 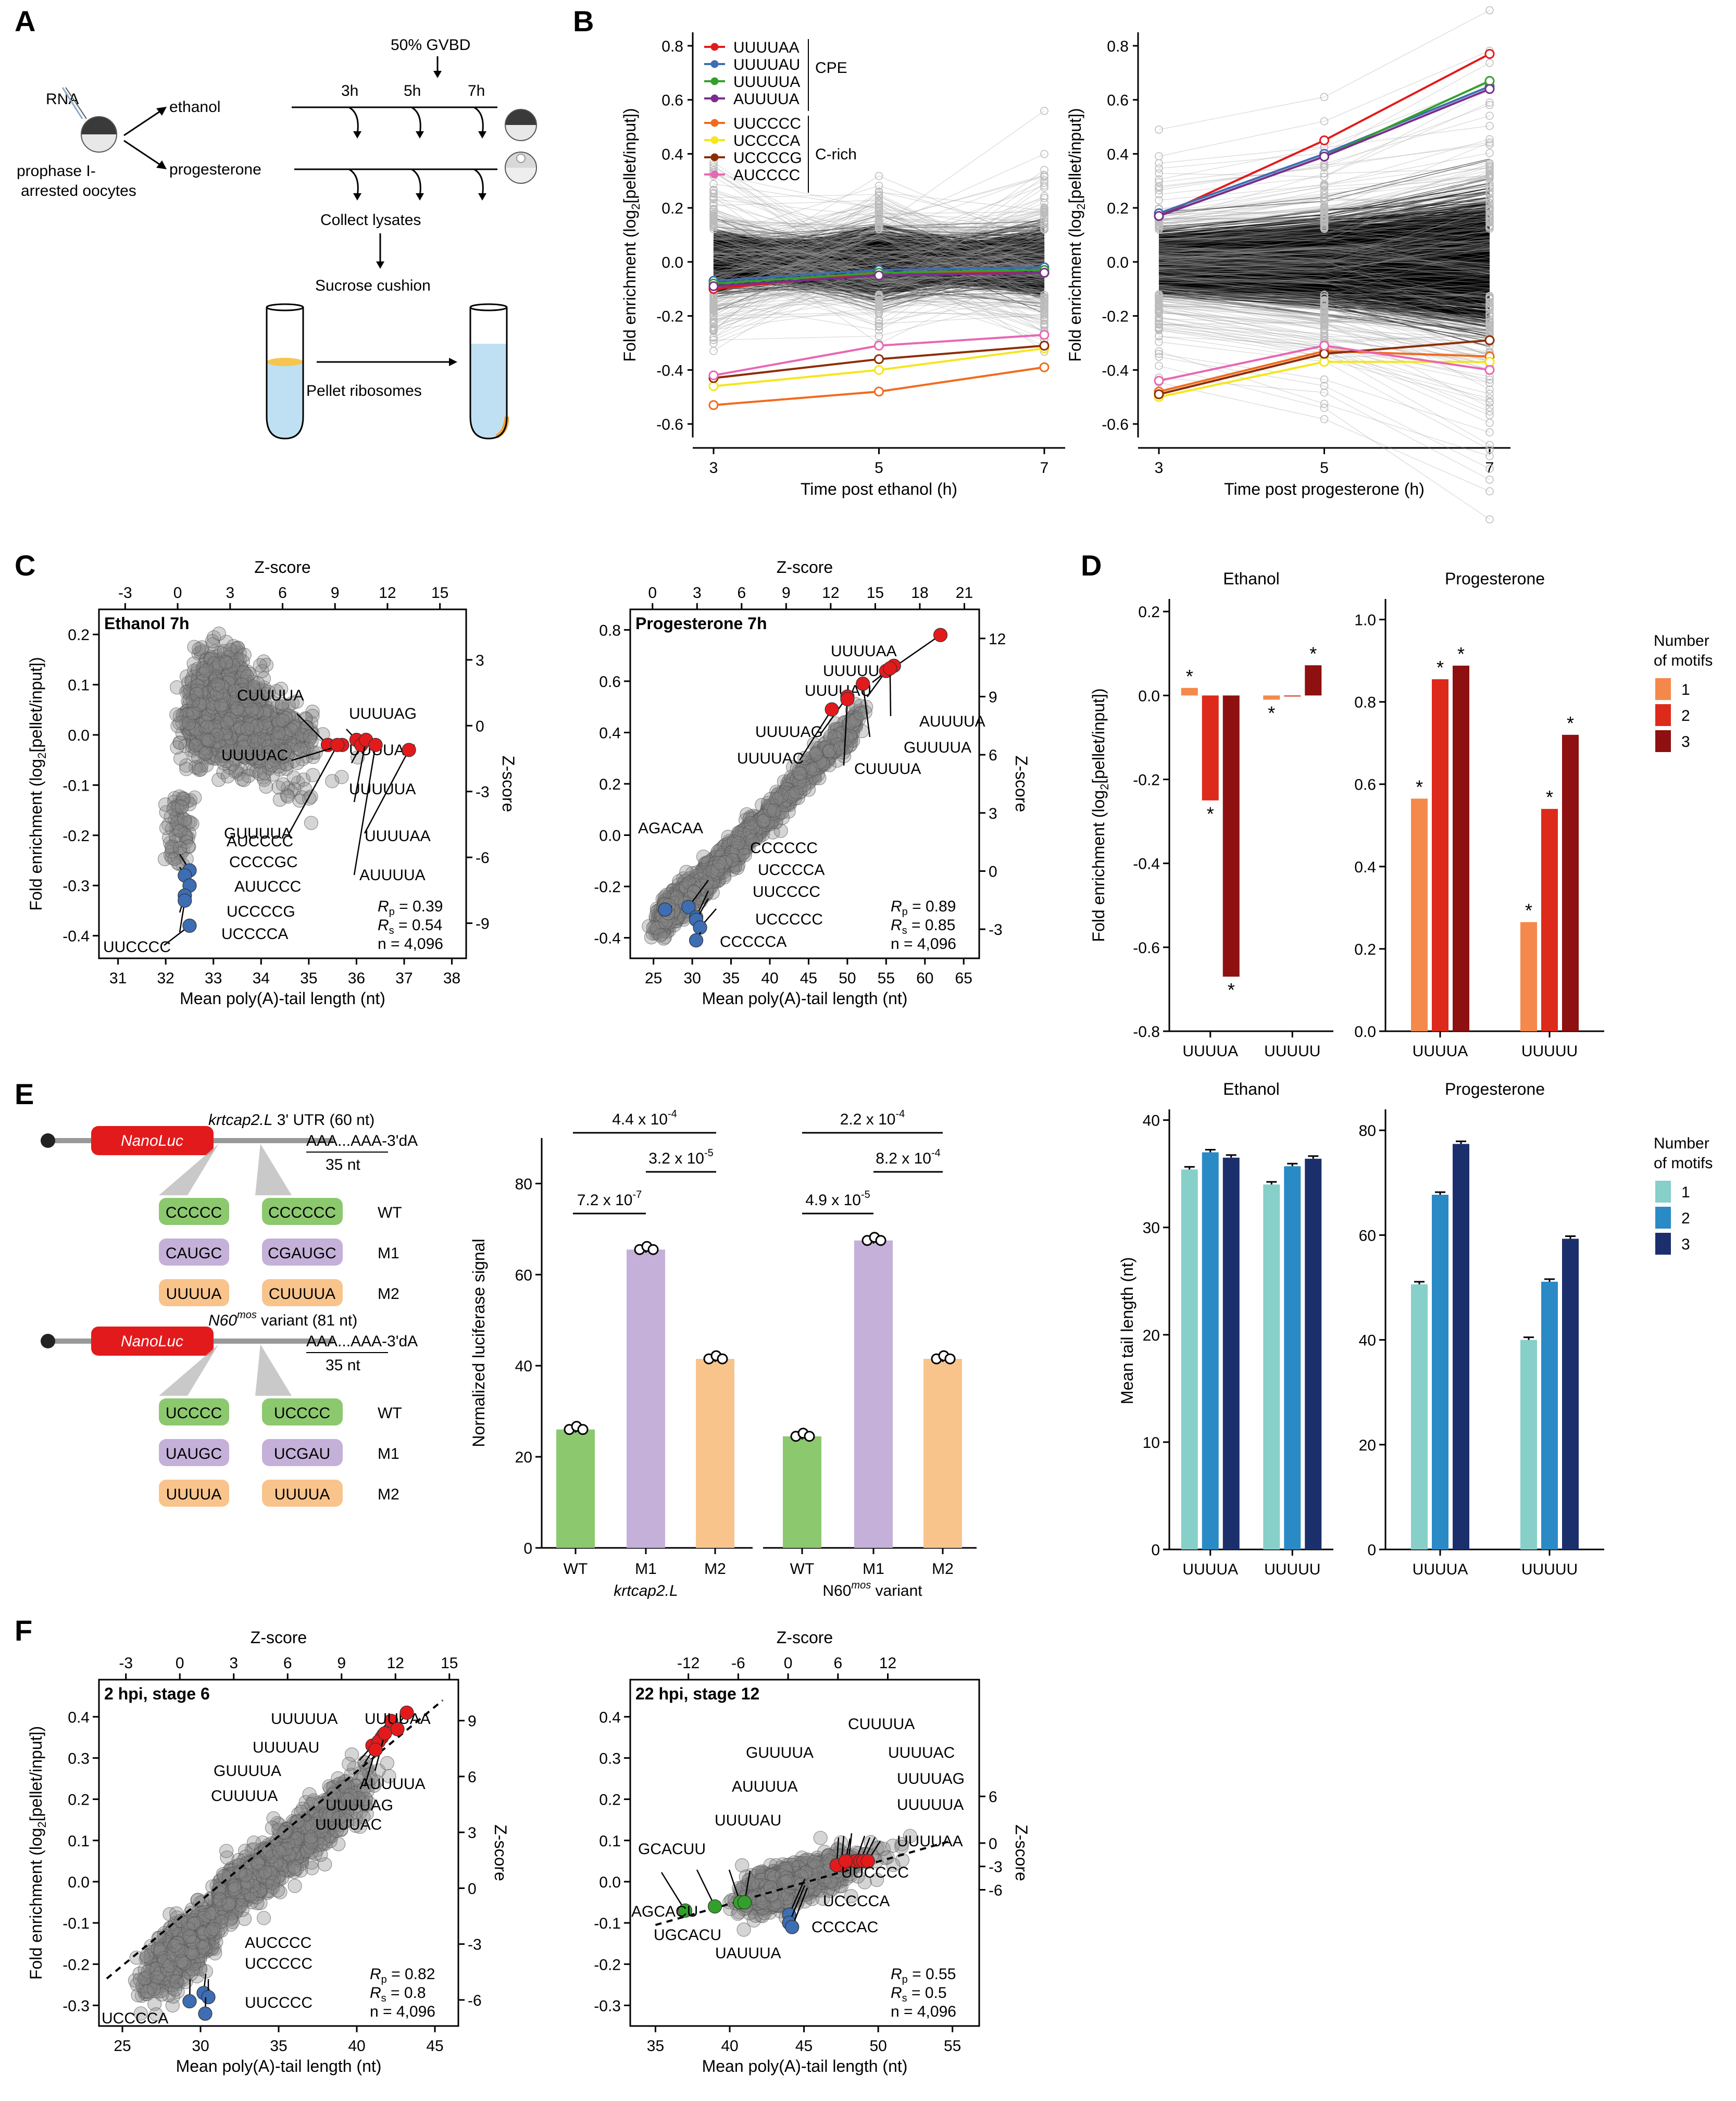 I want to click on oocyte-label-1: prophase I-, so click(x=57, y=171).